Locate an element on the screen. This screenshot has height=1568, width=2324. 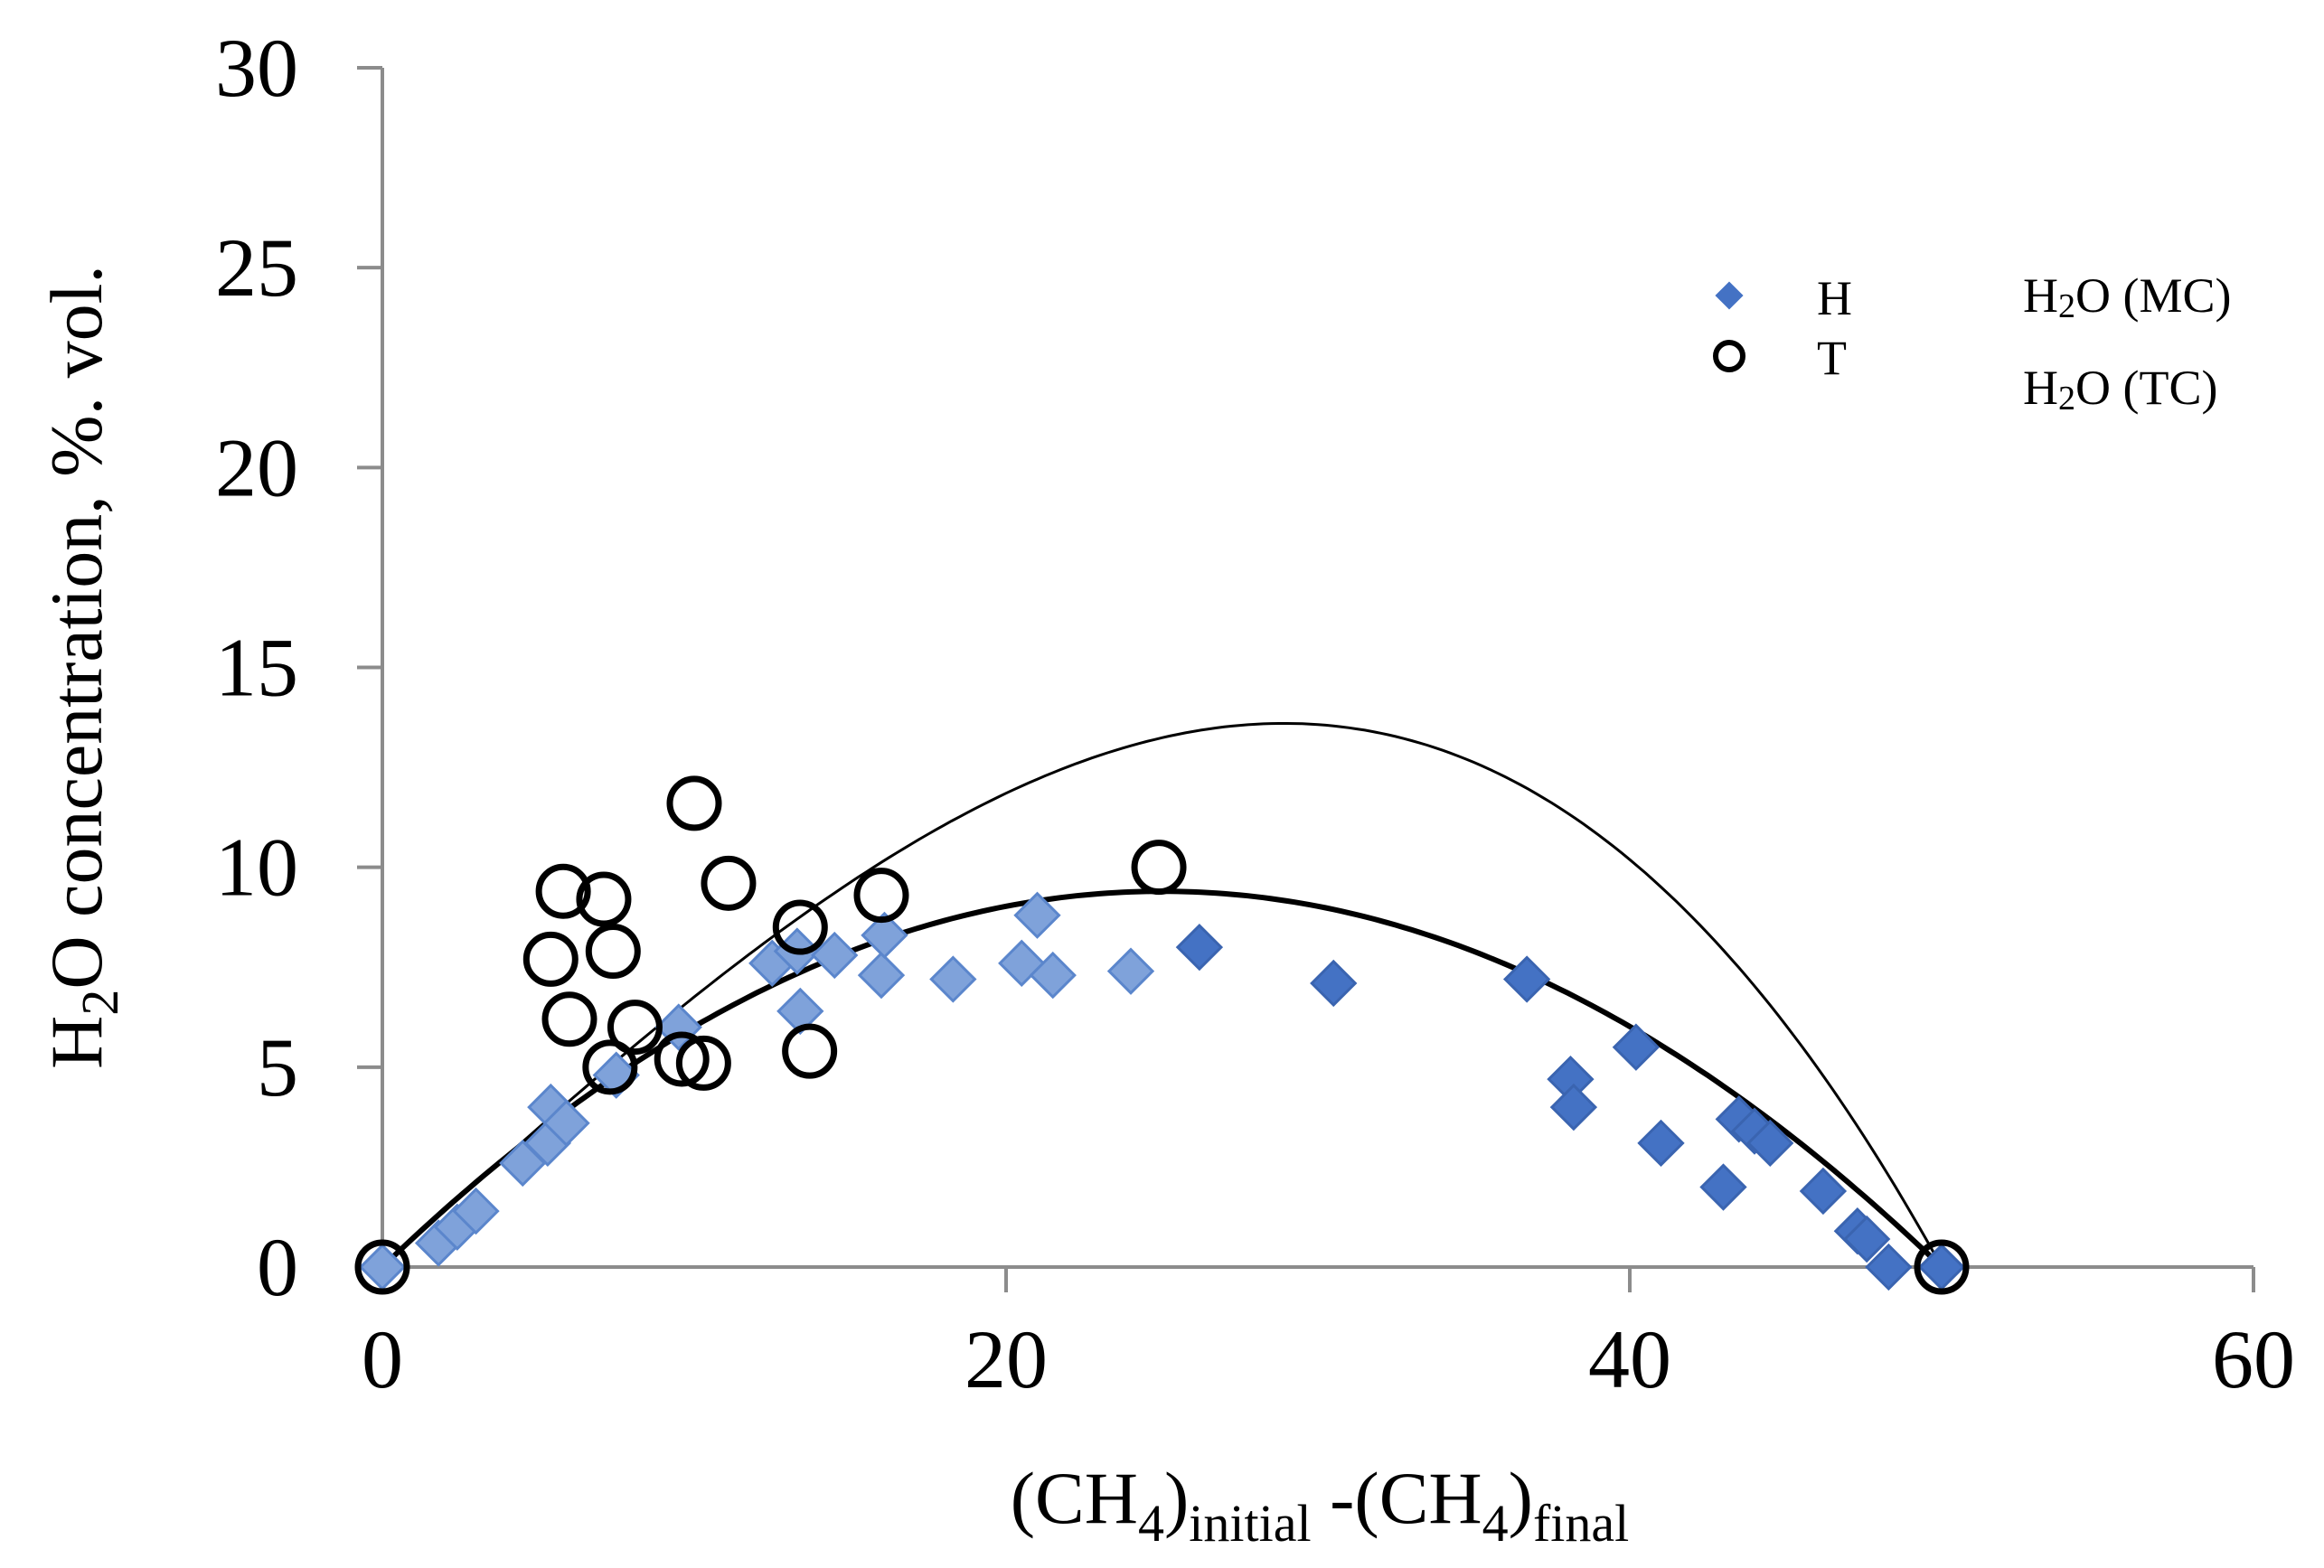
y-ticks: 0 5 10 15 20 25 30 is located at coordinates (298, 667).